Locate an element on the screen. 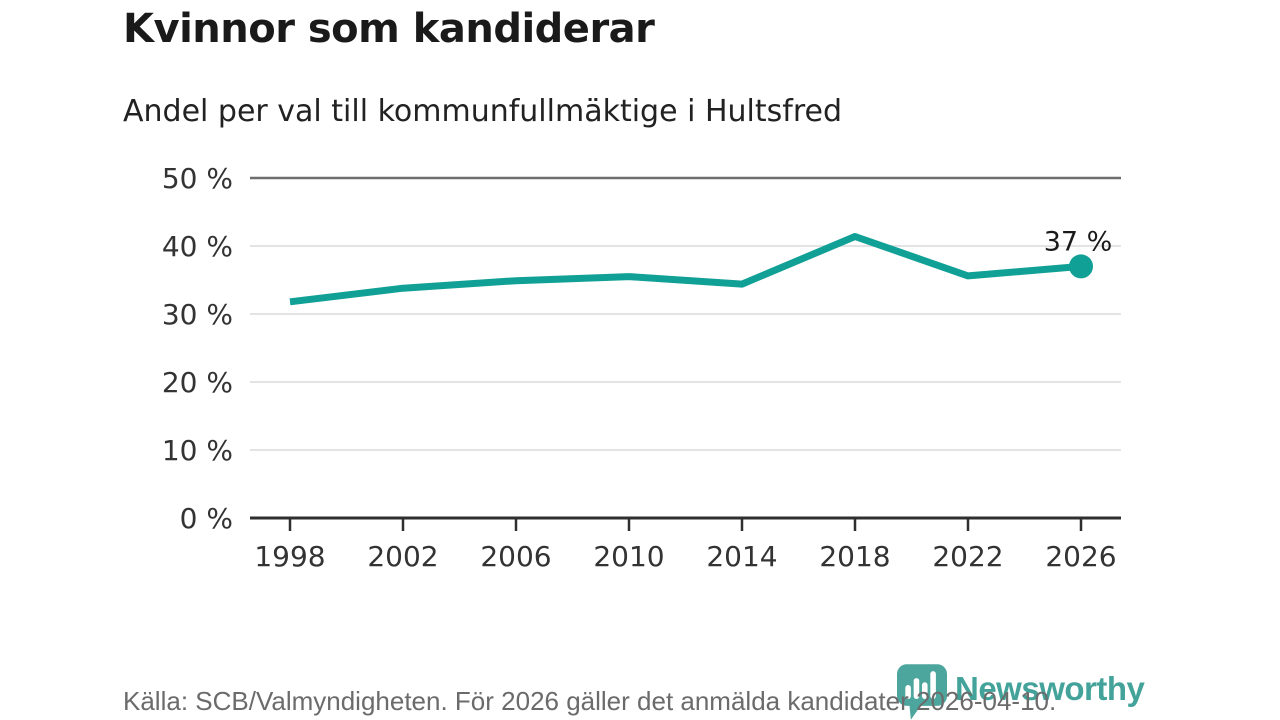 Image resolution: width=1280 pixels, height=720 pixels. y-tick-label-0: 0 % is located at coordinates (206, 518).